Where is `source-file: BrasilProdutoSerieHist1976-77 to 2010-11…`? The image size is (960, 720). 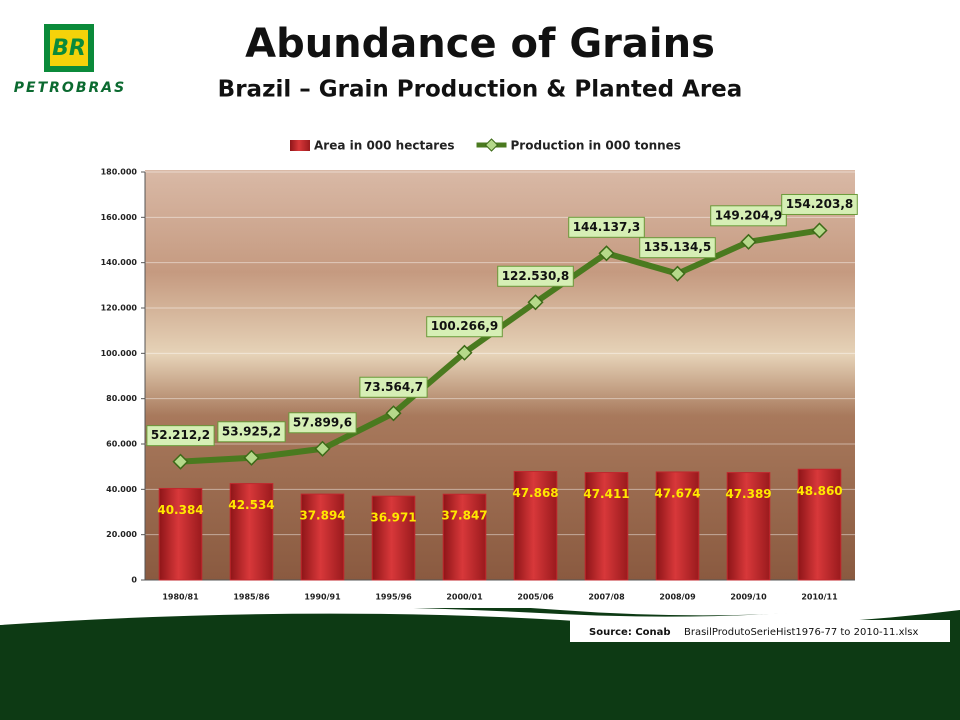 source-file: BrasilProdutoSerieHist1976-77 to 2010-11… is located at coordinates (801, 632).